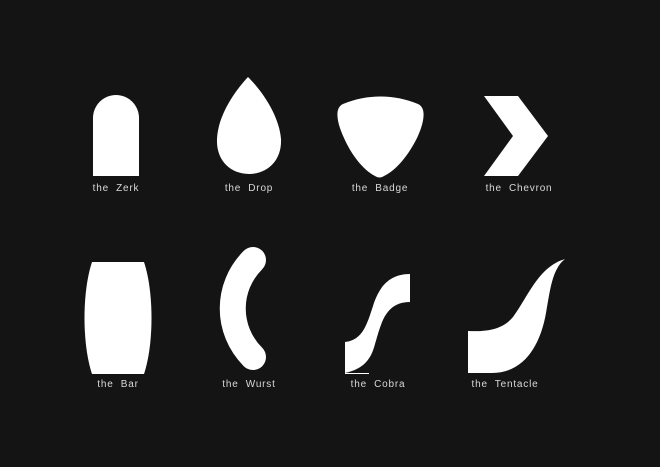 This screenshot has width=660, height=467. What do you see at coordinates (505, 384) in the screenshot?
I see `tentacle-label: the Tentacle` at bounding box center [505, 384].